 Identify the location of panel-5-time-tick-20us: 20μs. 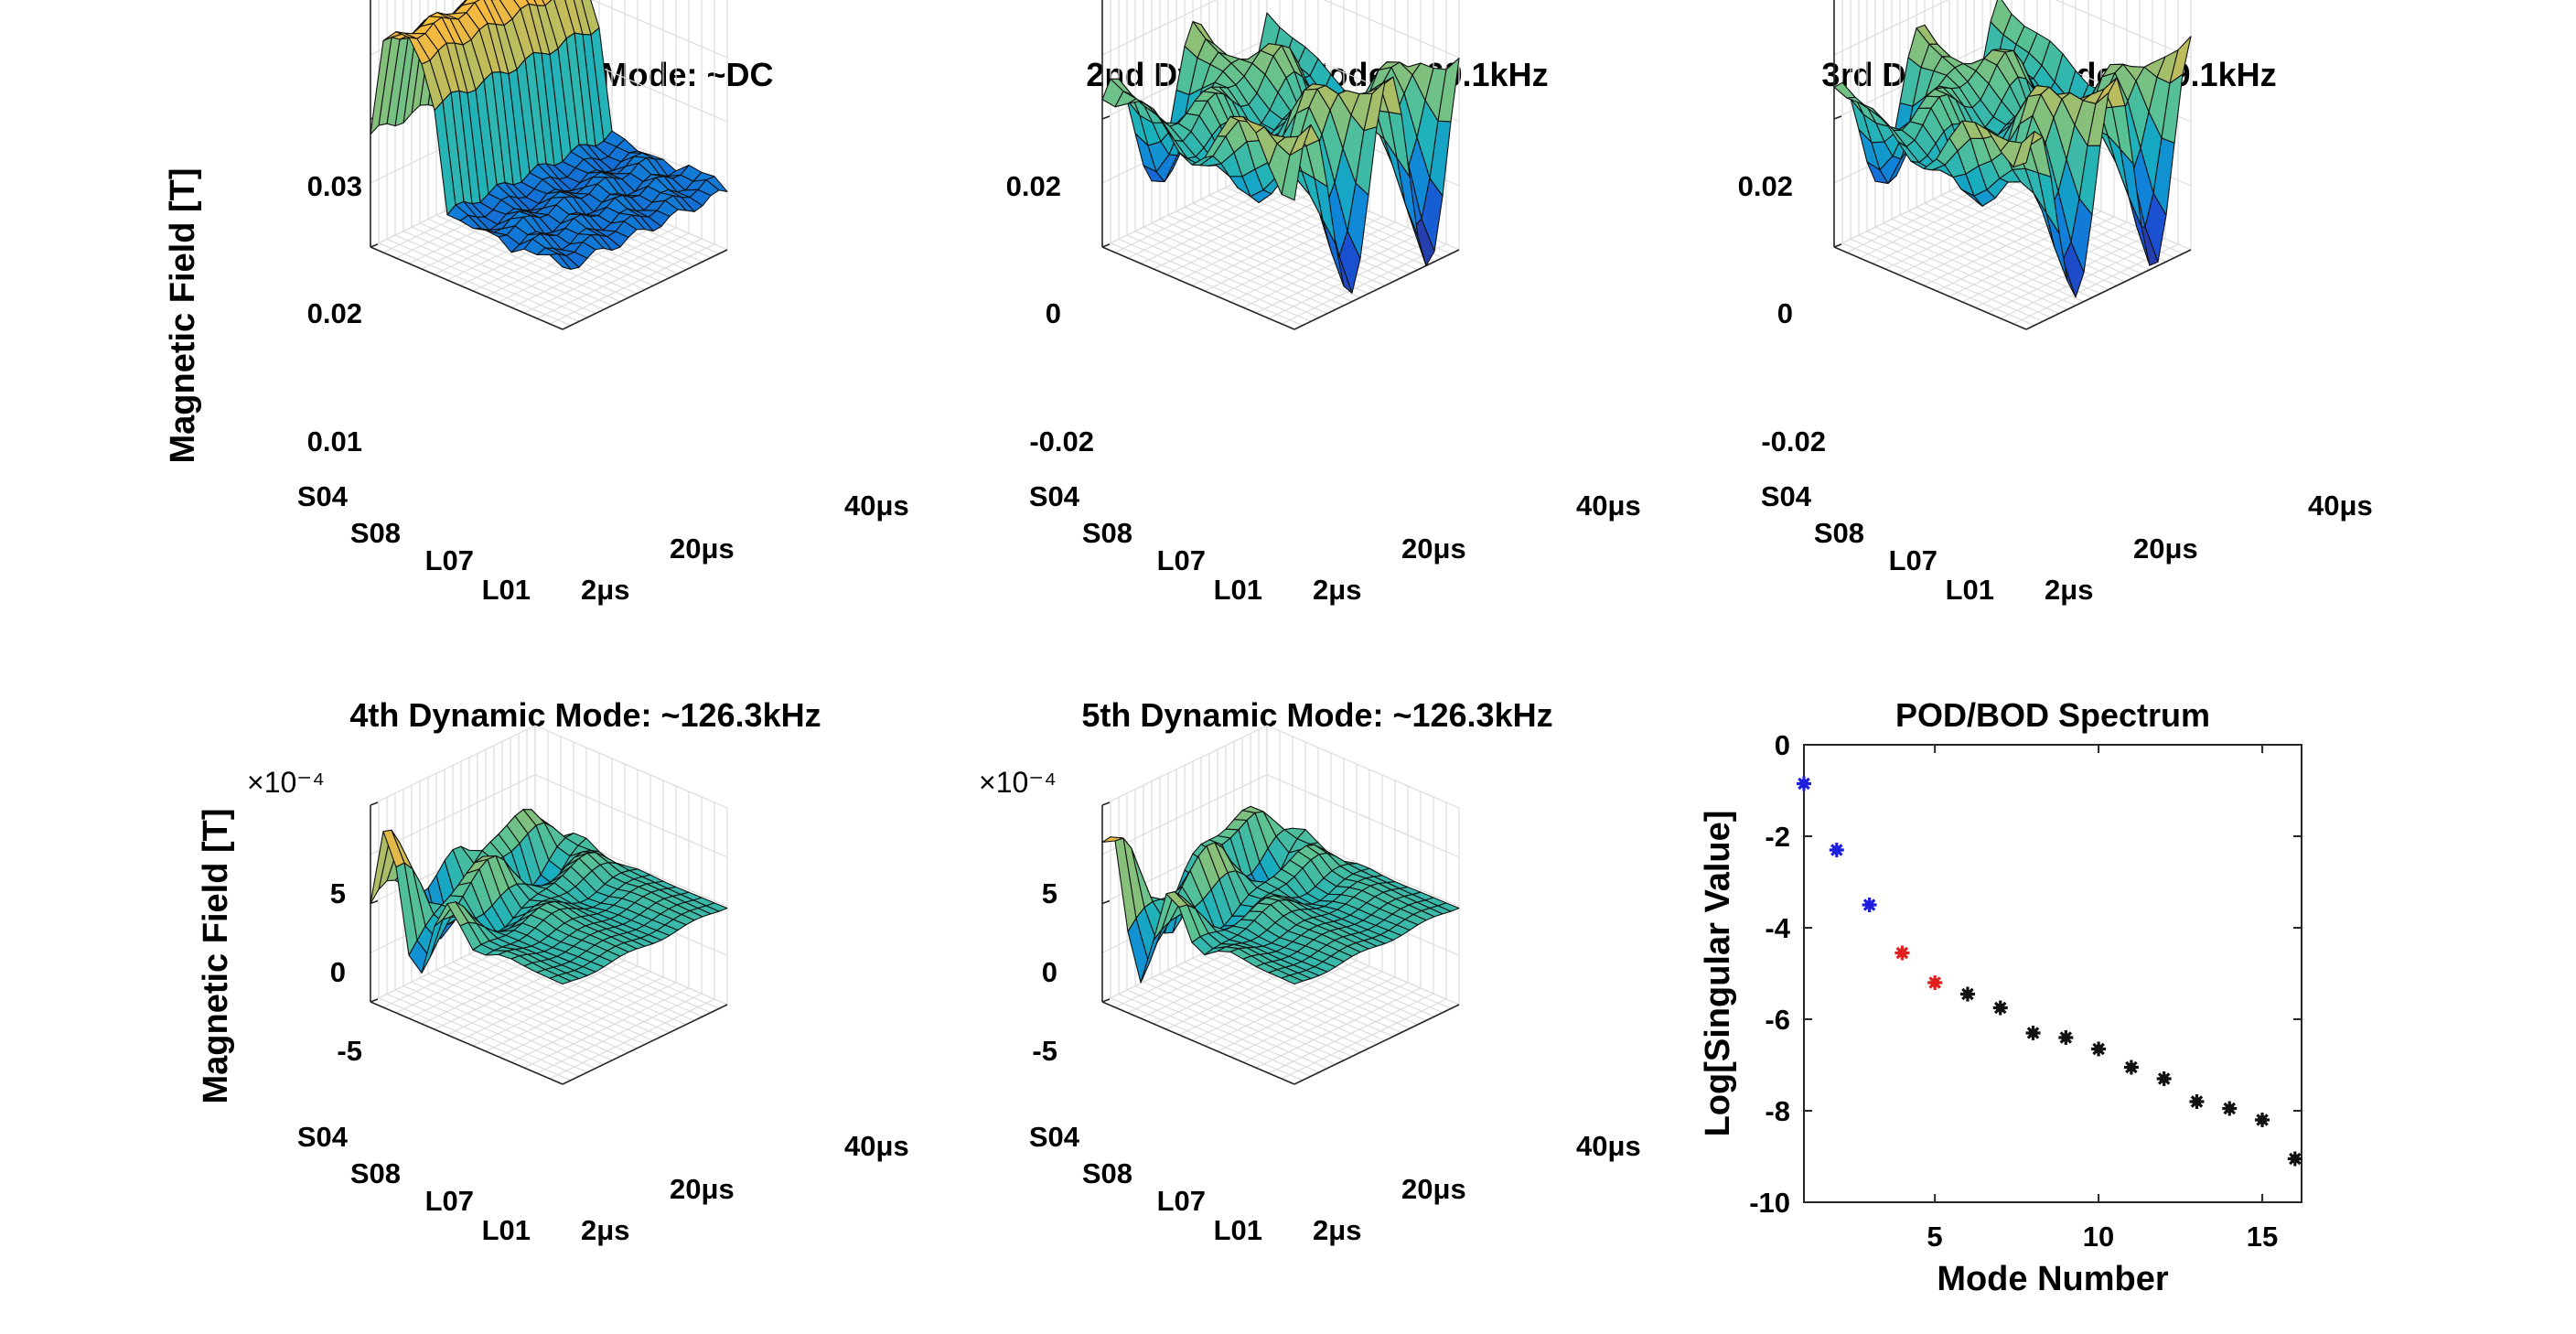
(1433, 1189).